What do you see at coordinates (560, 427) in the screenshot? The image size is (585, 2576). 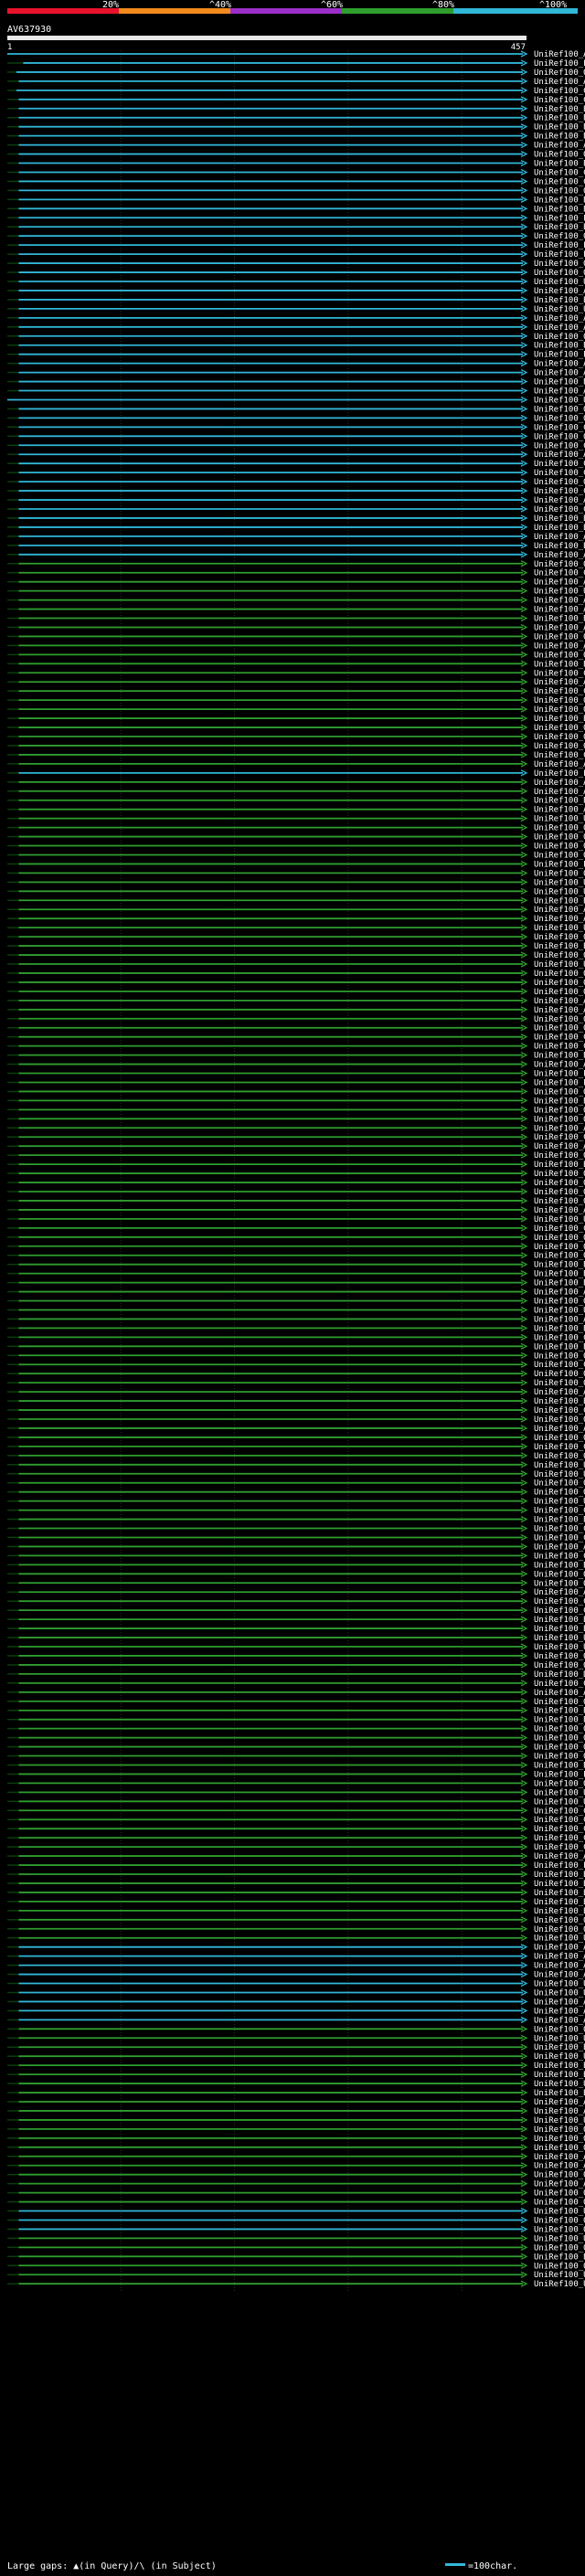 I see `hit-label: UniRef100_C5SHA4` at bounding box center [560, 427].